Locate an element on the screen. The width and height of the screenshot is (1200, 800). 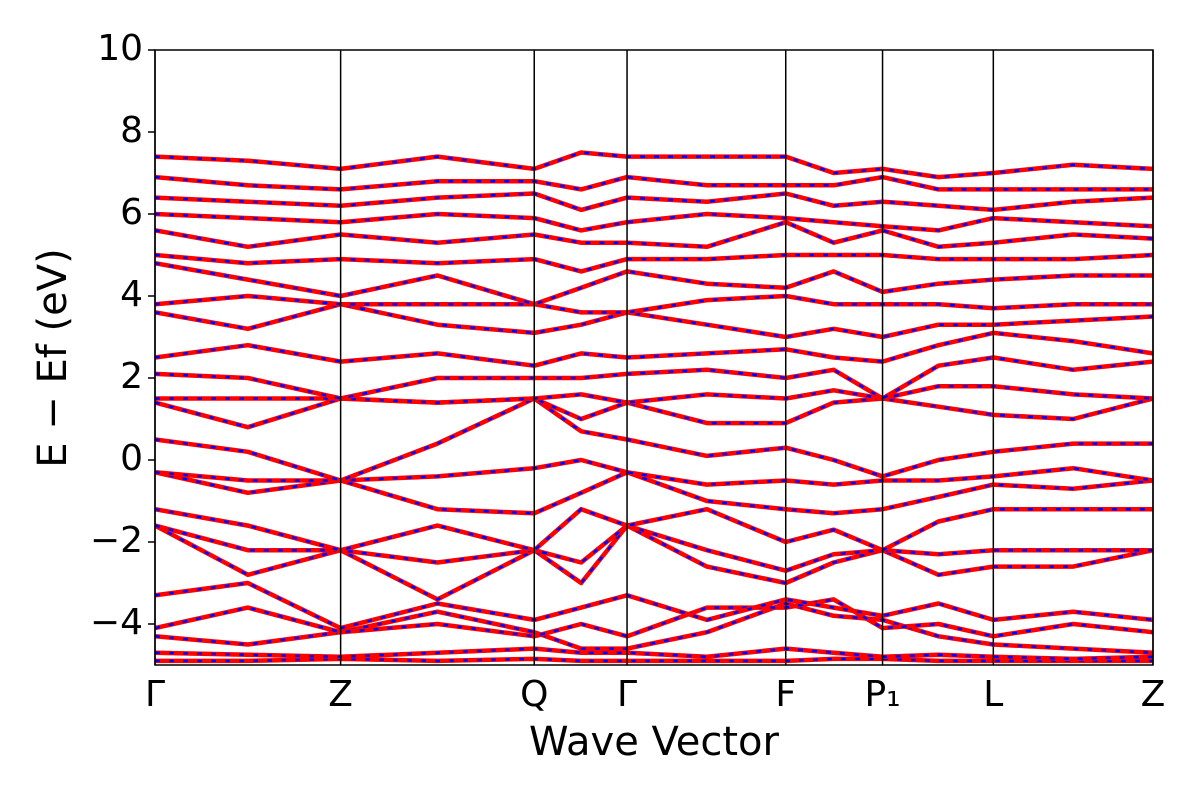
y-tick-label: 0 is located at coordinates (131, 458).